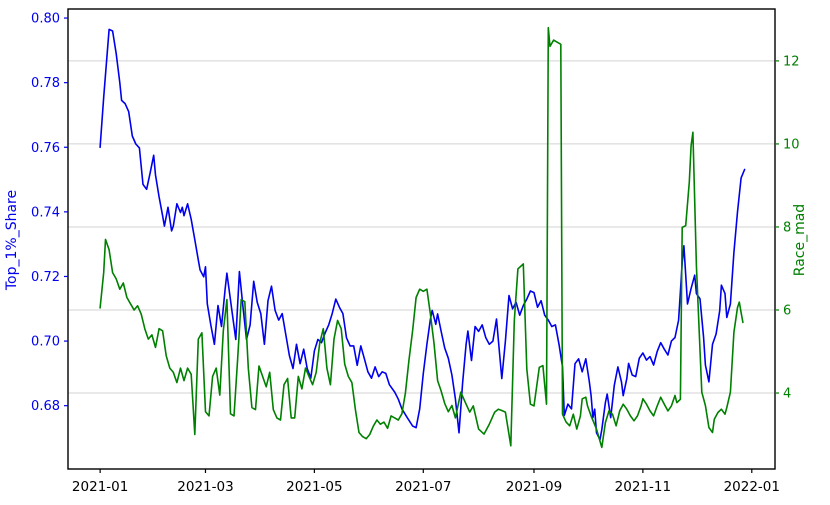  Describe the element at coordinates (205, 487) in the screenshot. I see `x-axis-tick-label: 2021-03` at that location.